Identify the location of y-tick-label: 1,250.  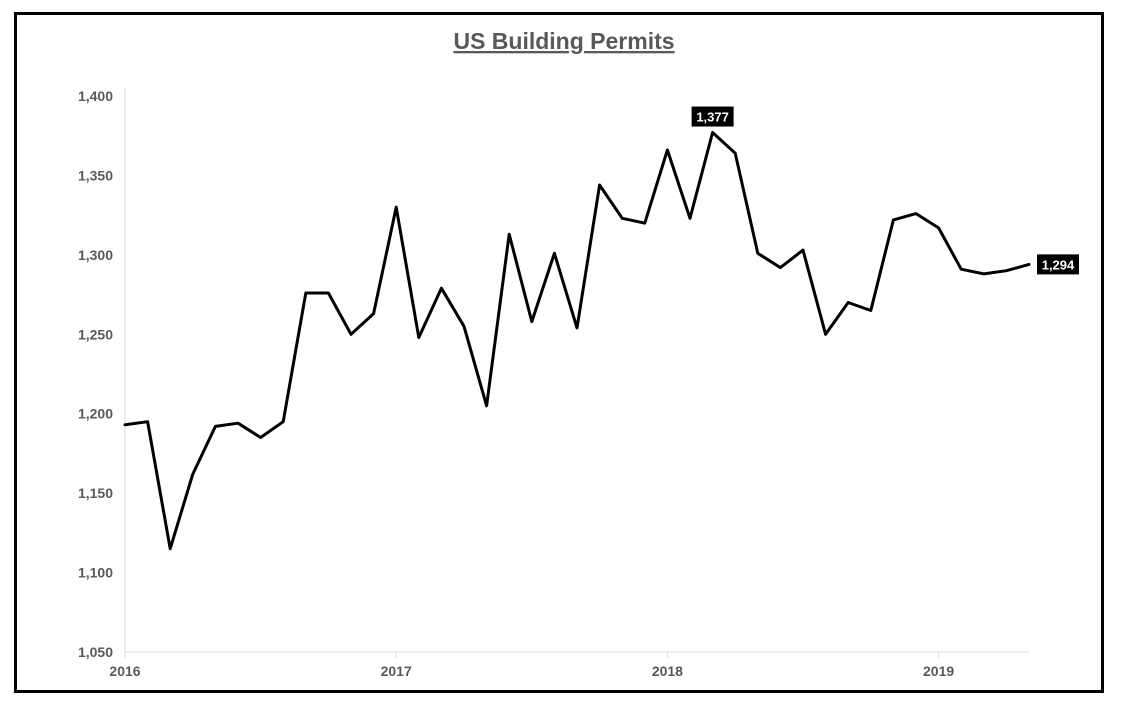
(95, 334).